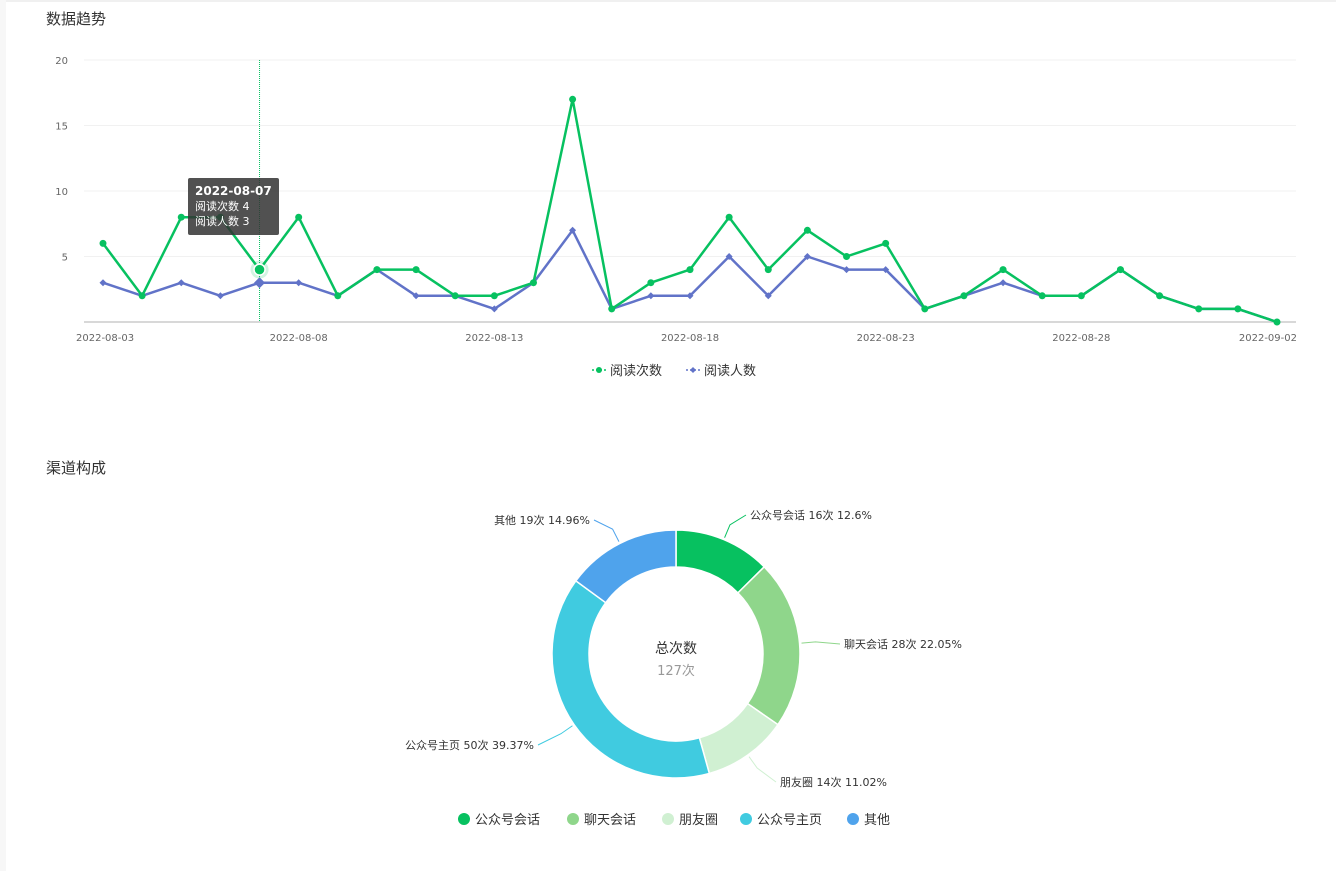  What do you see at coordinates (730, 371) in the screenshot?
I see `legend-label: 阅读人数` at bounding box center [730, 371].